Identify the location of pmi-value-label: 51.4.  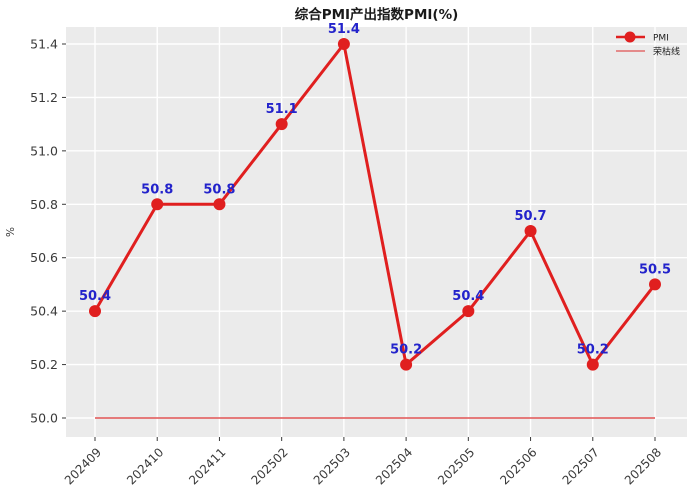
(344, 29).